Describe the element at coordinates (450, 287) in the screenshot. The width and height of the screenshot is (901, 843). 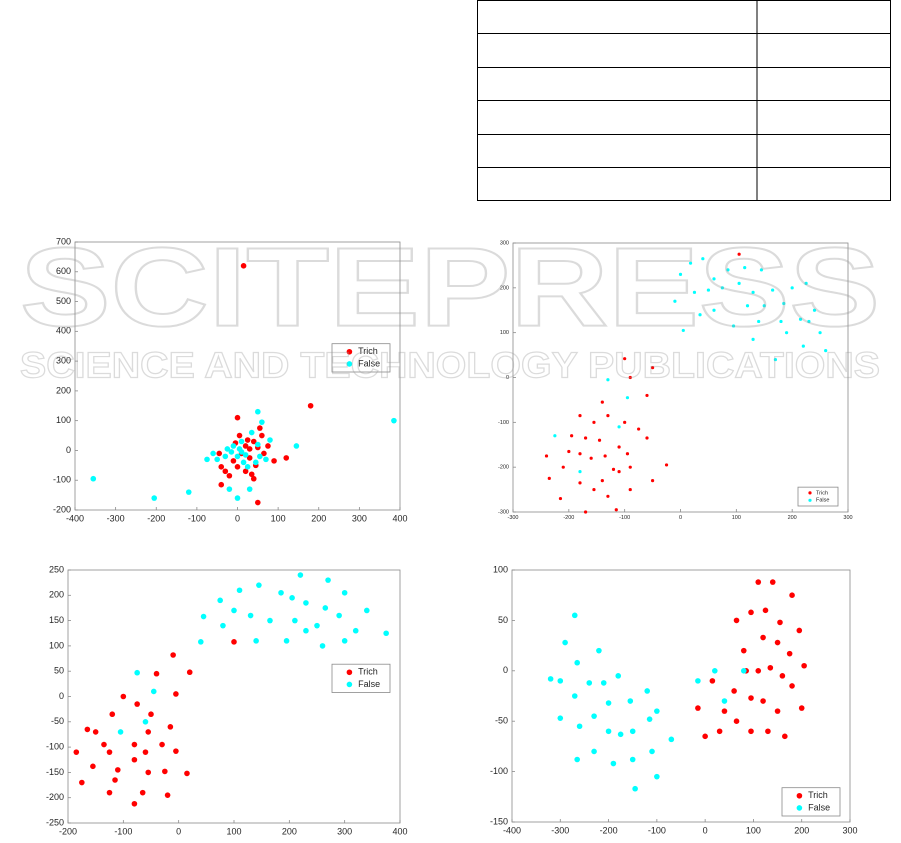
I see `watermark-title: SCITEPRESS` at that location.